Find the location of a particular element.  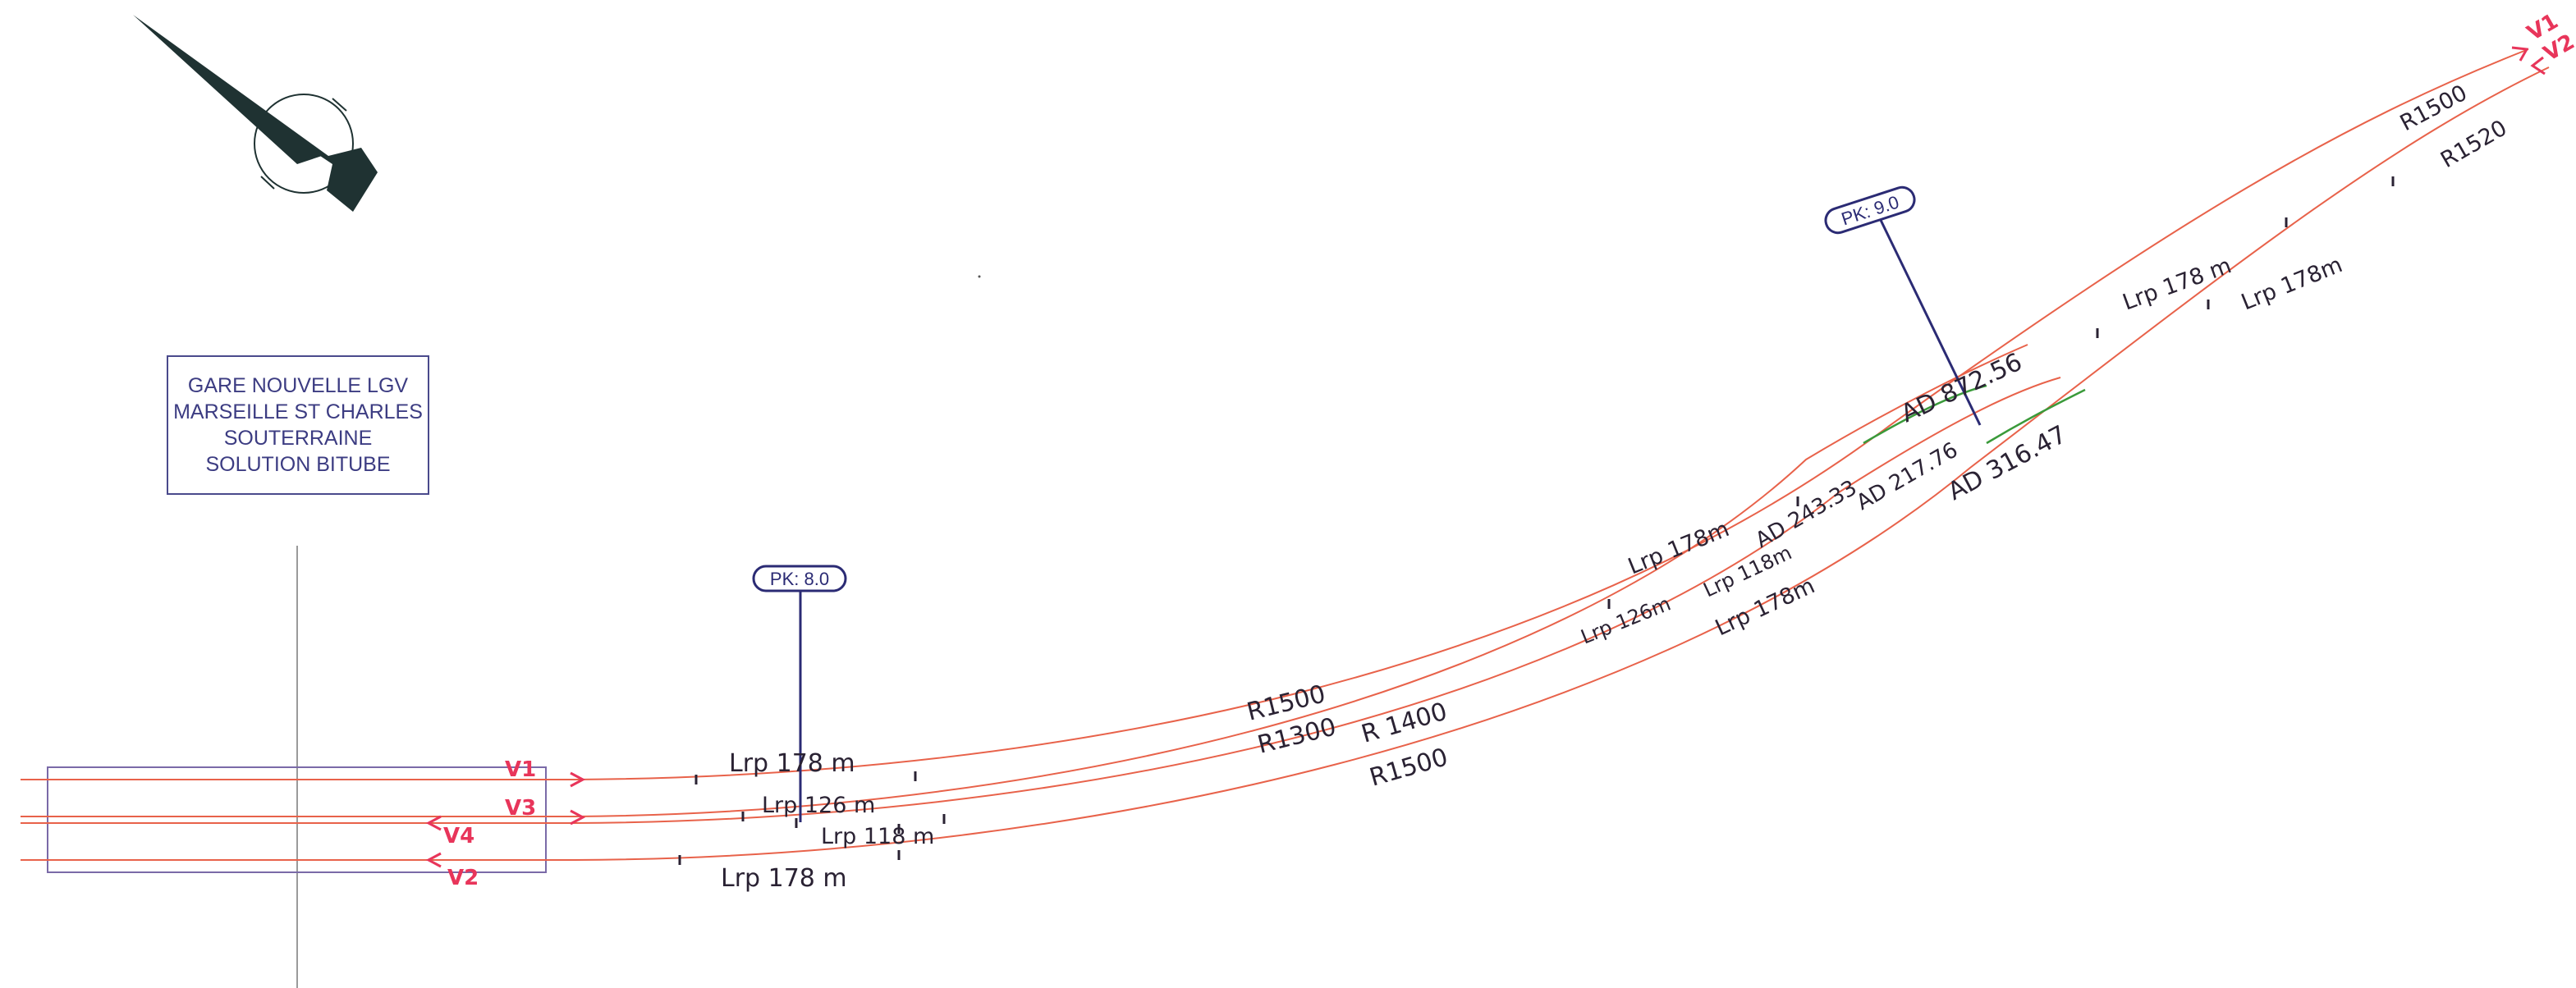

track-label-v2: V2 is located at coordinates (463, 878).